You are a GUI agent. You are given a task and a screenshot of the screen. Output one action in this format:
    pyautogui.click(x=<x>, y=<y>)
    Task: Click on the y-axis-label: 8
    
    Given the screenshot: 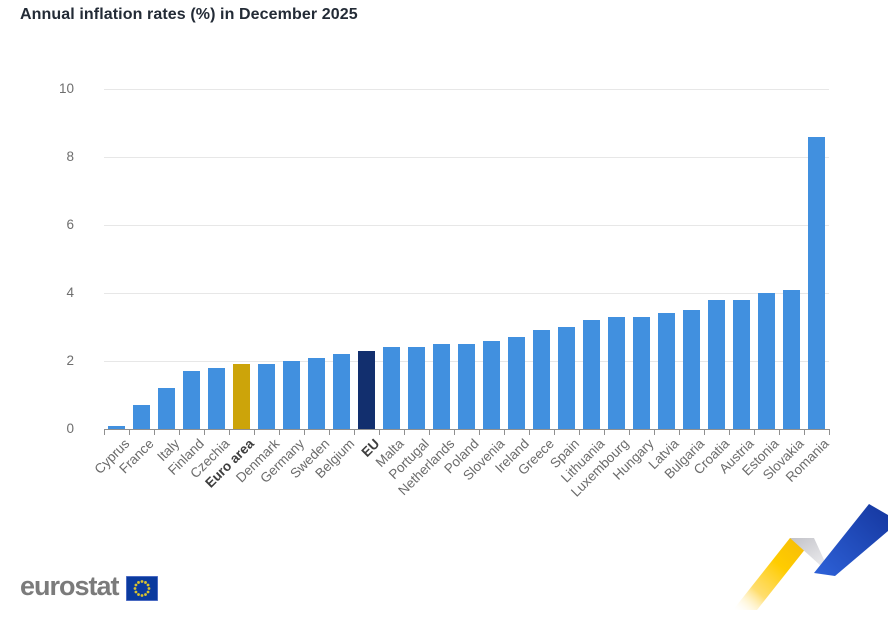 What is the action you would take?
    pyautogui.click(x=70, y=156)
    